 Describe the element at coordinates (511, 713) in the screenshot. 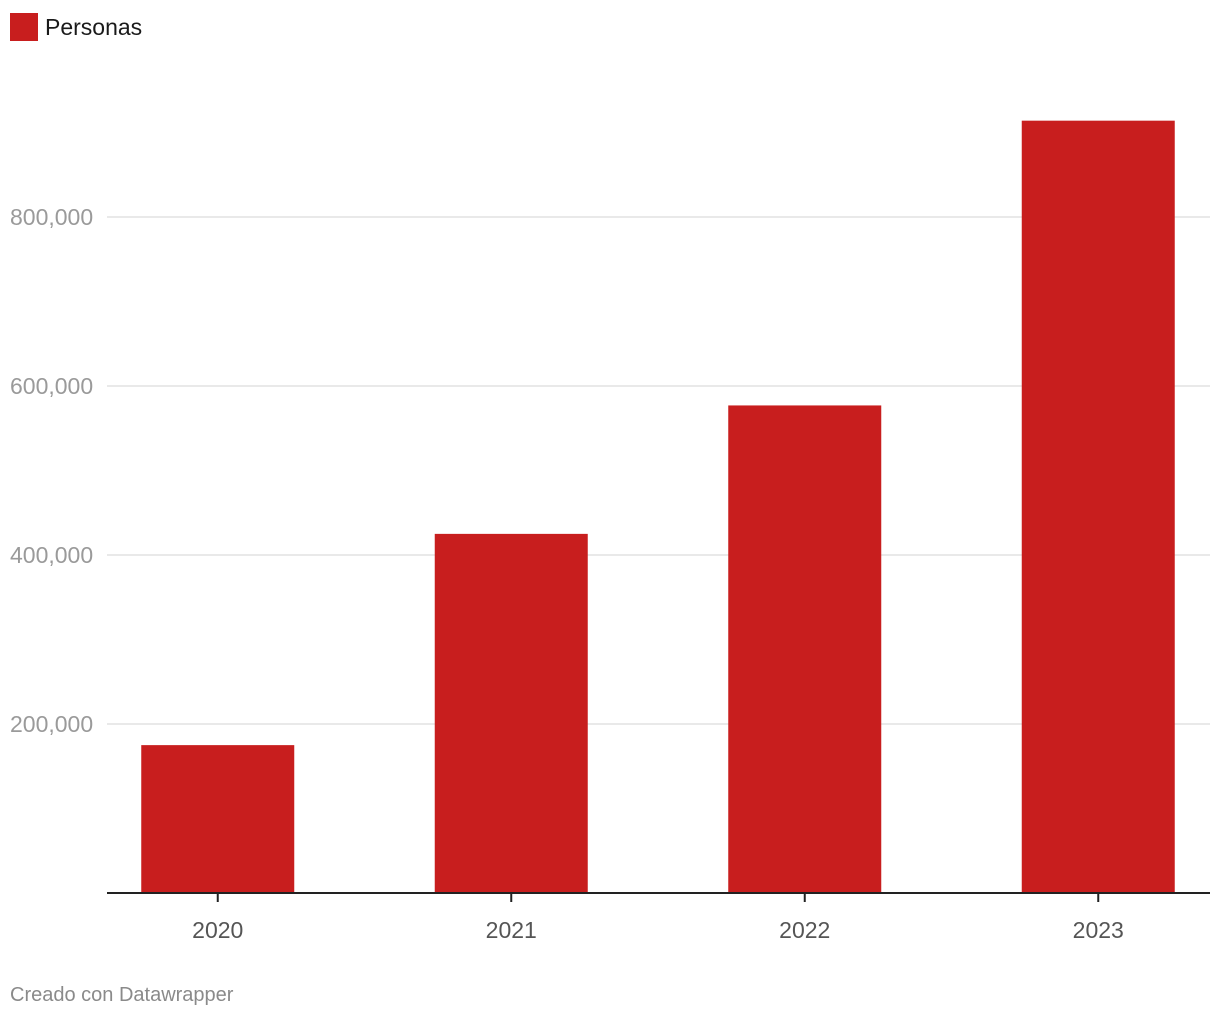

I see `bar-2021` at that location.